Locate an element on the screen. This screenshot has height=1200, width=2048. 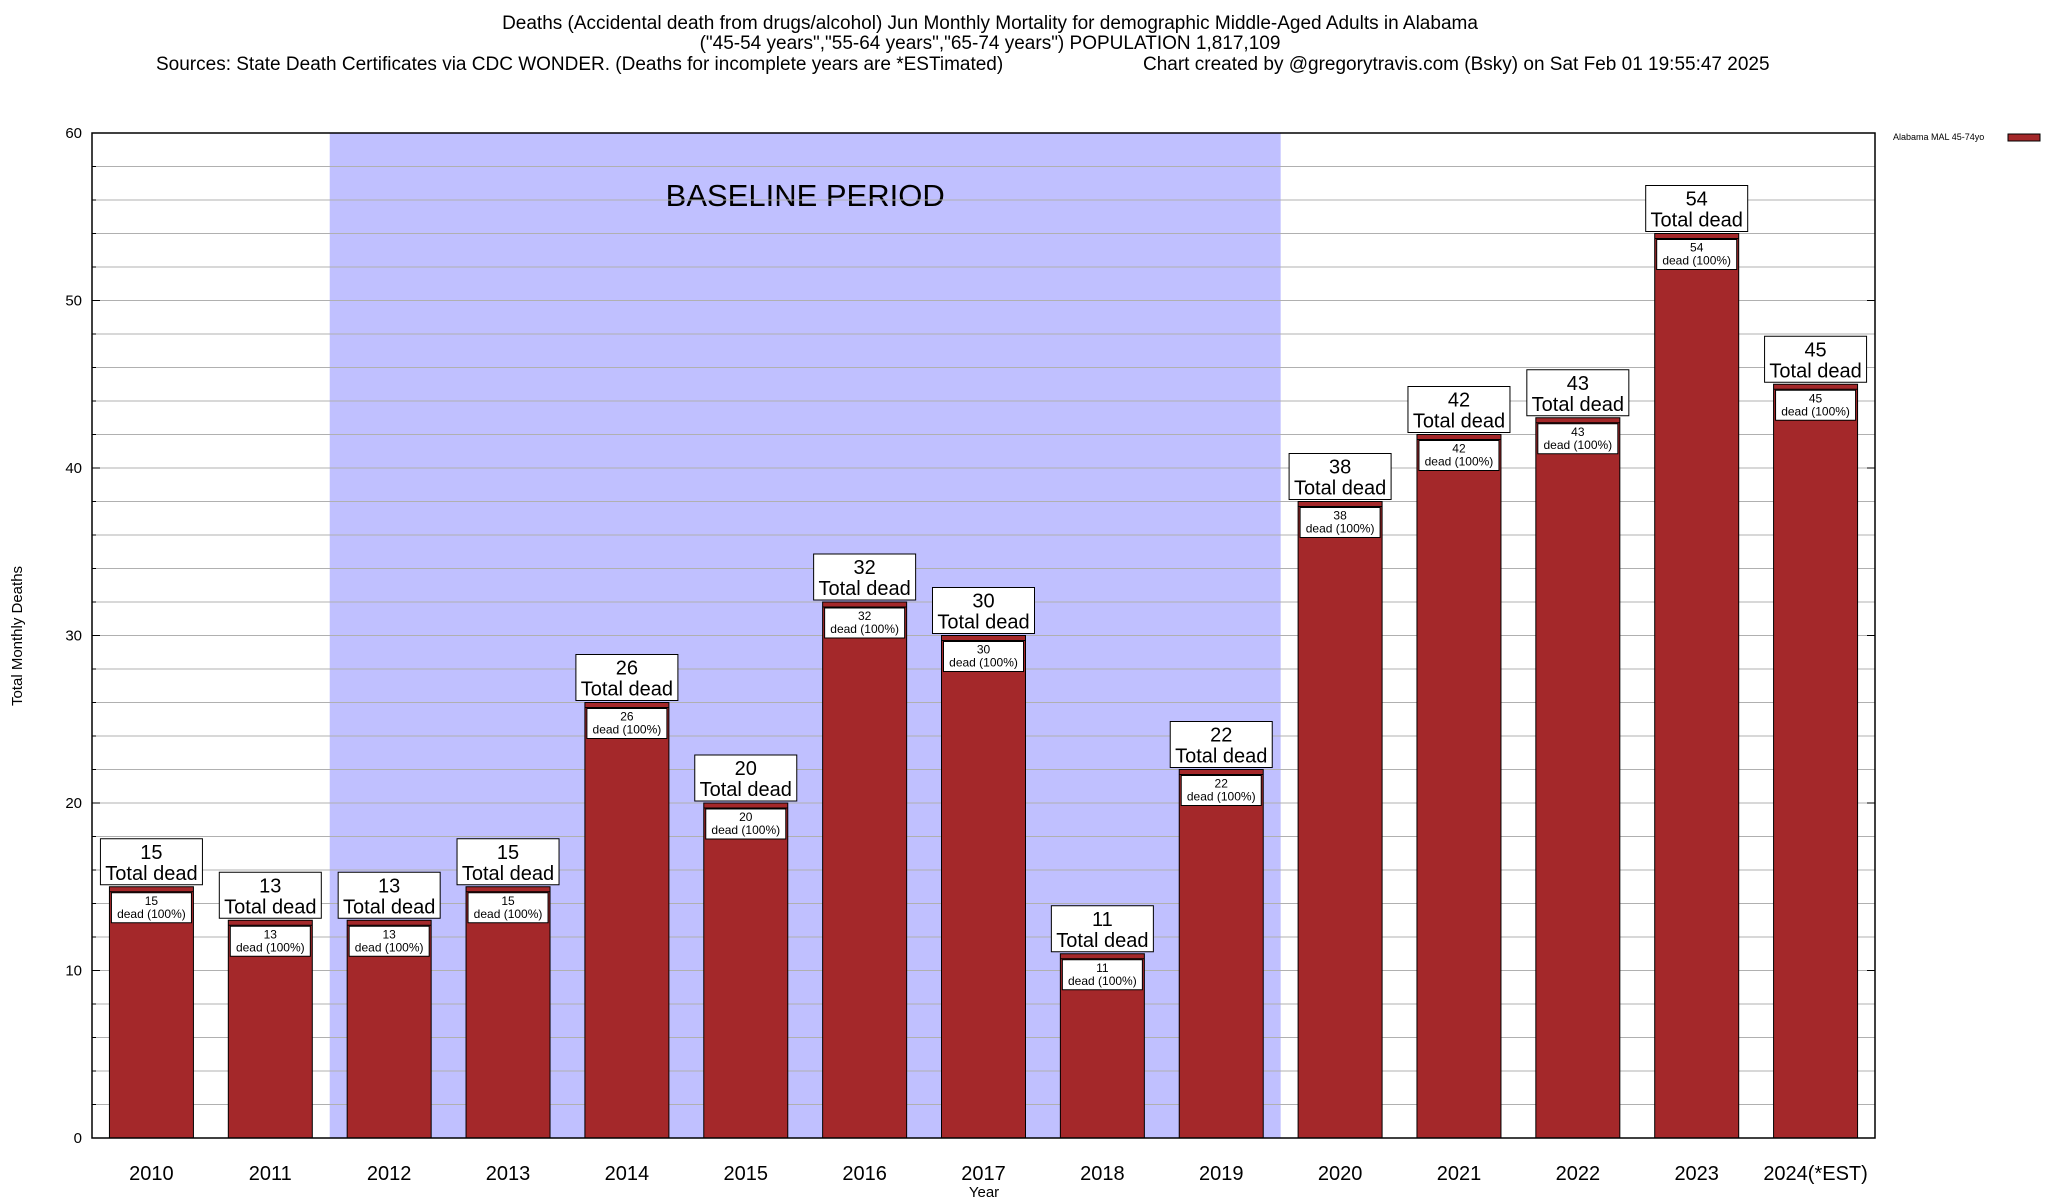
x-tick-label: 2022 is located at coordinates (1578, 1174).